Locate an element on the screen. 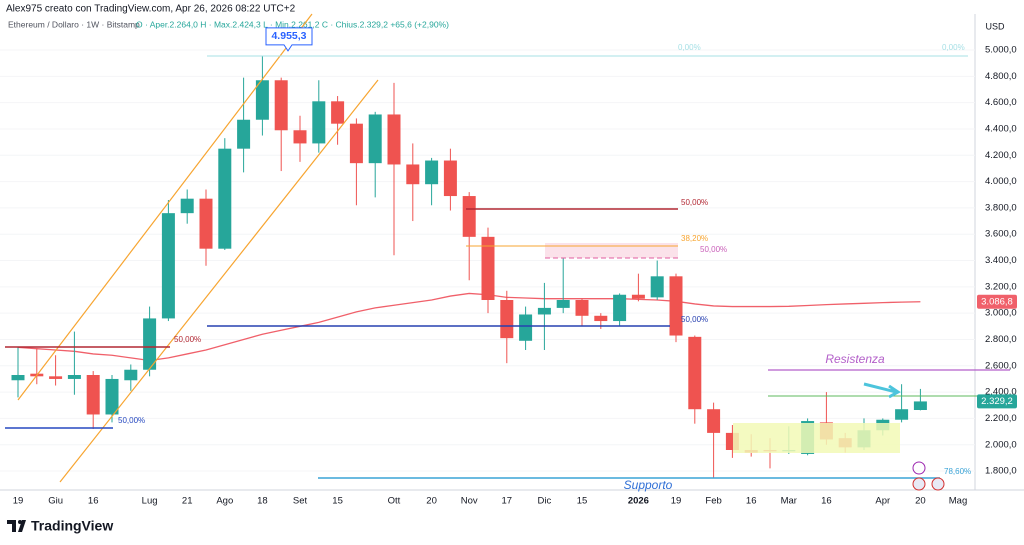 The width and height of the screenshot is (1024, 545). x-tick-label: 20 is located at coordinates (431, 501).